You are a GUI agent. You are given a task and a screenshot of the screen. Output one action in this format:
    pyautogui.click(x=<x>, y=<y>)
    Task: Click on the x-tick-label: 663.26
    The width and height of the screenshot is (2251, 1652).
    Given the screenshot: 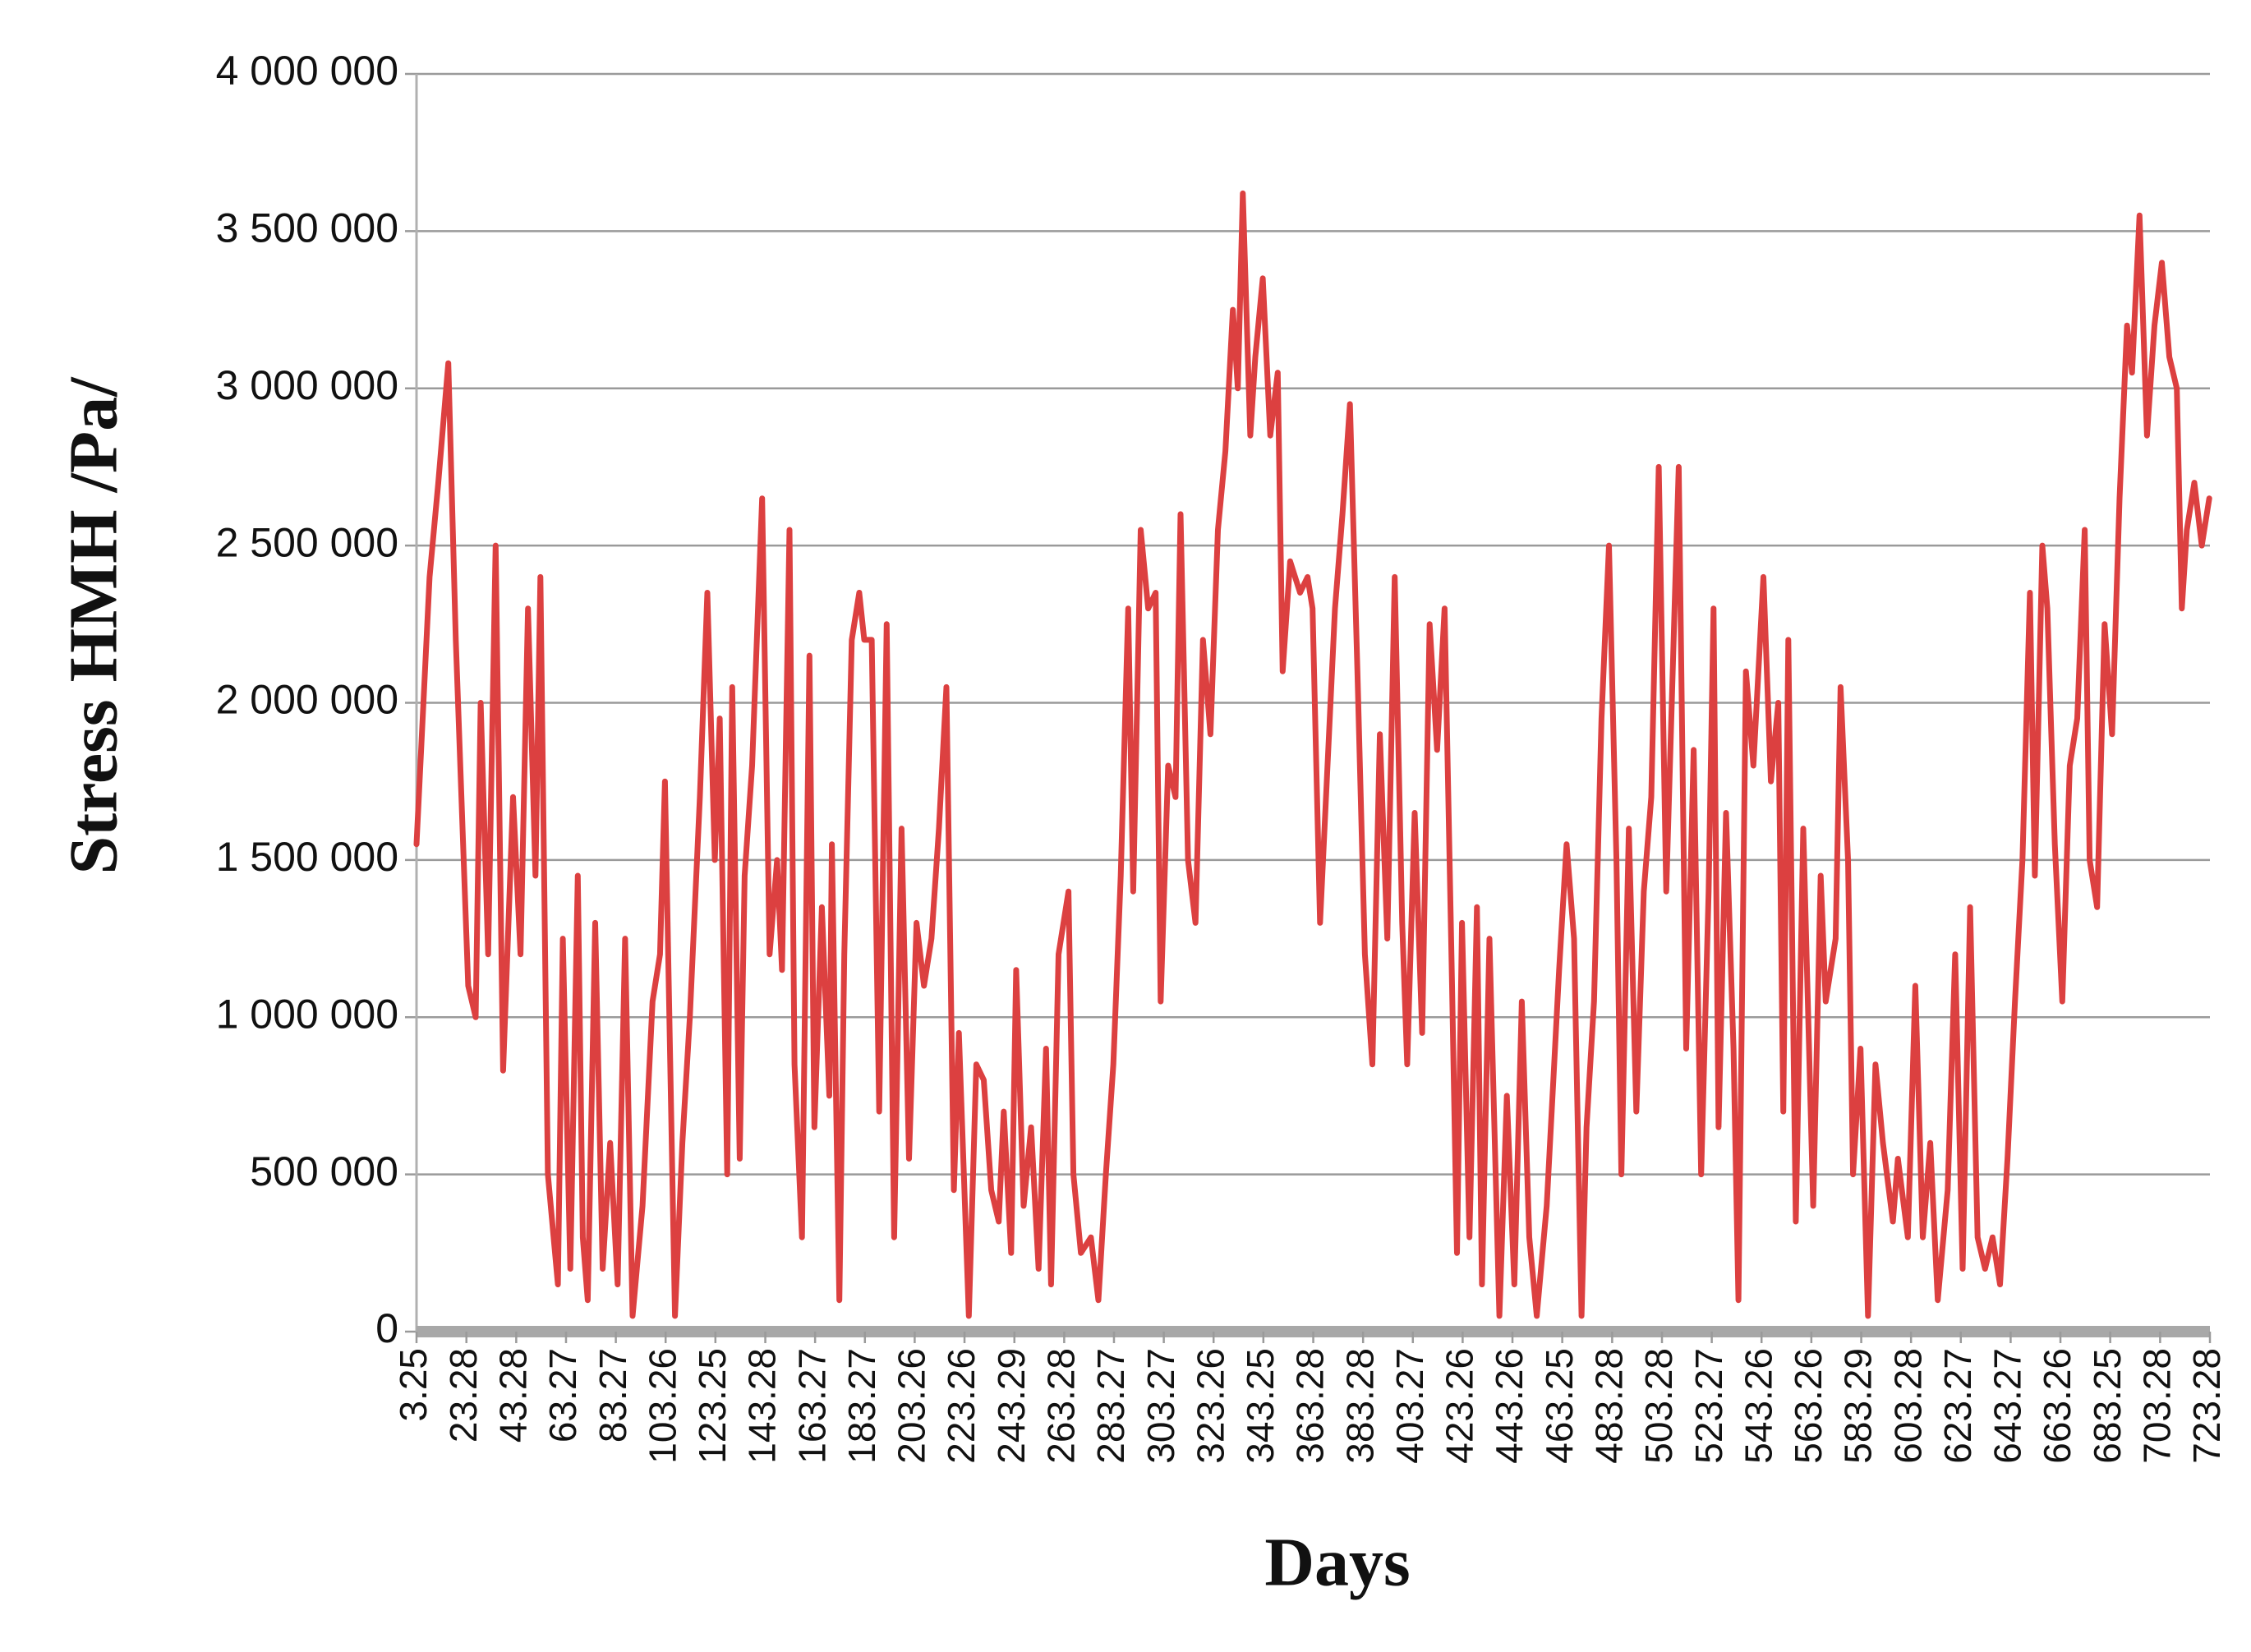 What is the action you would take?
    pyautogui.click(x=2057, y=1406)
    